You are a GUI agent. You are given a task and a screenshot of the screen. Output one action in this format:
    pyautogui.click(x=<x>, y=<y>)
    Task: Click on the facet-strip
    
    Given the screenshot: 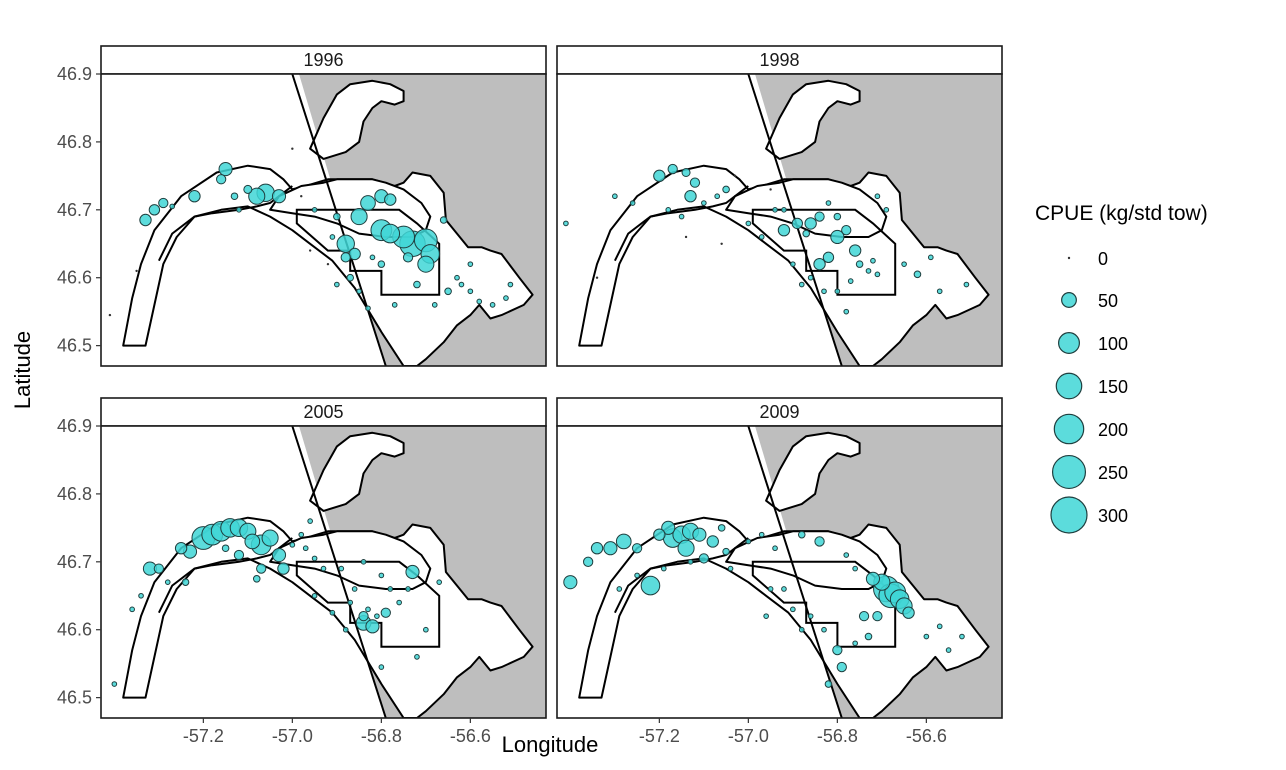 What is the action you would take?
    pyautogui.click(x=779, y=412)
    